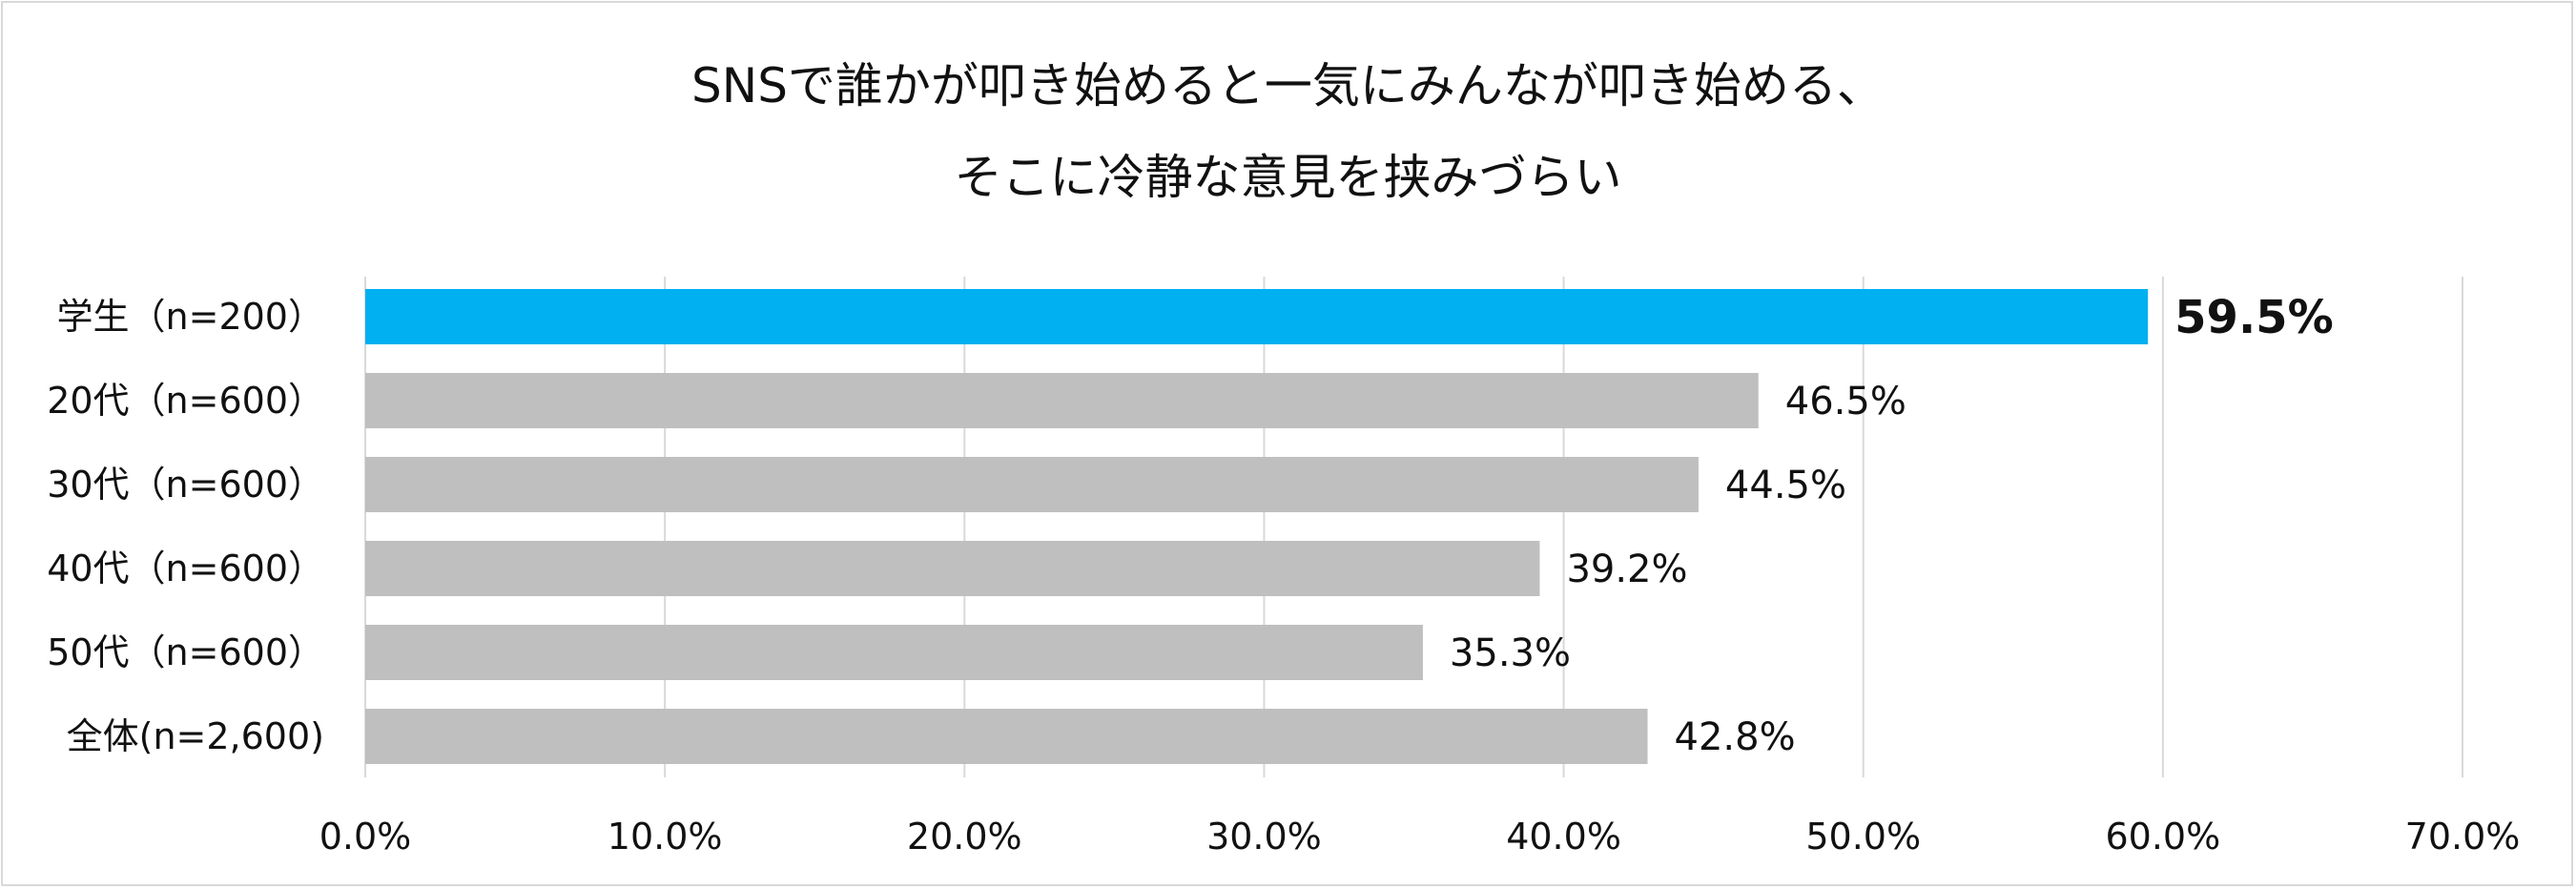 The image size is (2576, 889). What do you see at coordinates (1735, 737) in the screenshot?
I see `data-label: 42.8%` at bounding box center [1735, 737].